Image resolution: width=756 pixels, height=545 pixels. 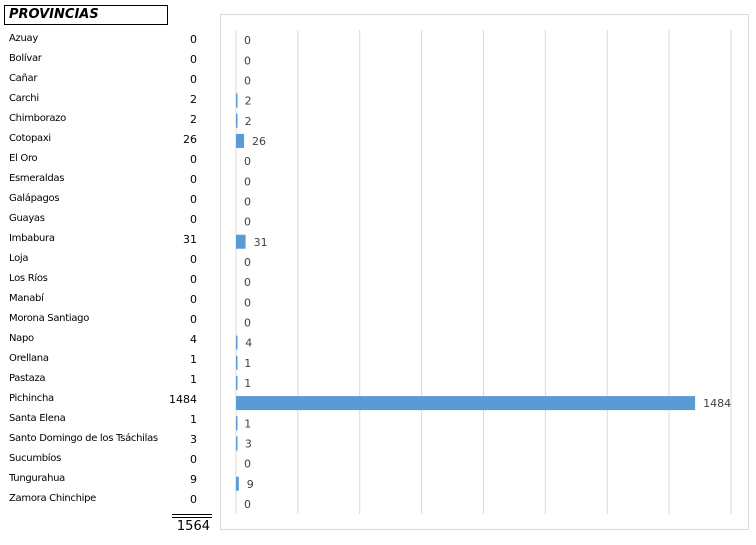 What do you see at coordinates (35, 458) in the screenshot?
I see `province-name: Sucumbíos` at bounding box center [35, 458].